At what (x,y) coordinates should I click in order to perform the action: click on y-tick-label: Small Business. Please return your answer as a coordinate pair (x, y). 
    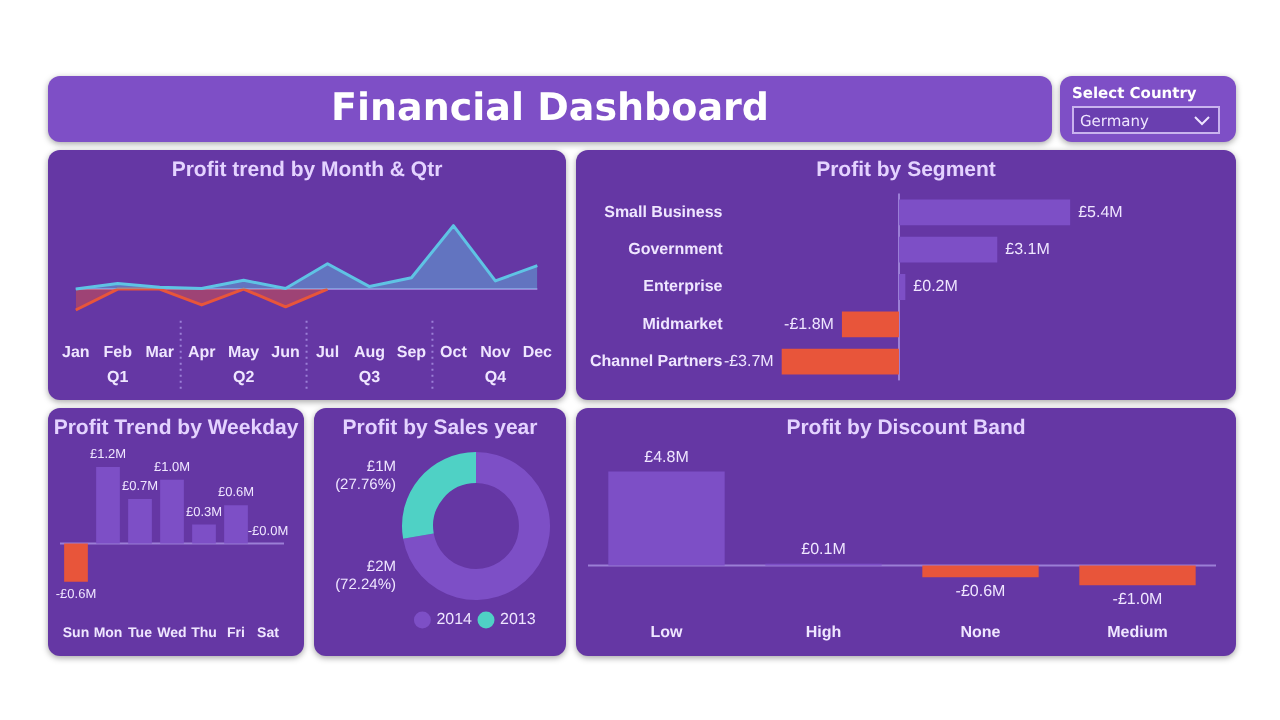
    Looking at the image, I should click on (664, 211).